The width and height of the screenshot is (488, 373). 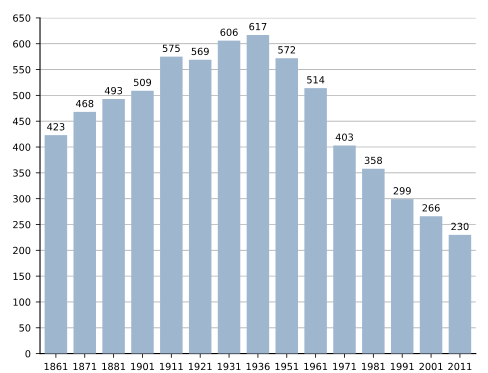 I want to click on x-tick-label: 1911, so click(x=171, y=366).